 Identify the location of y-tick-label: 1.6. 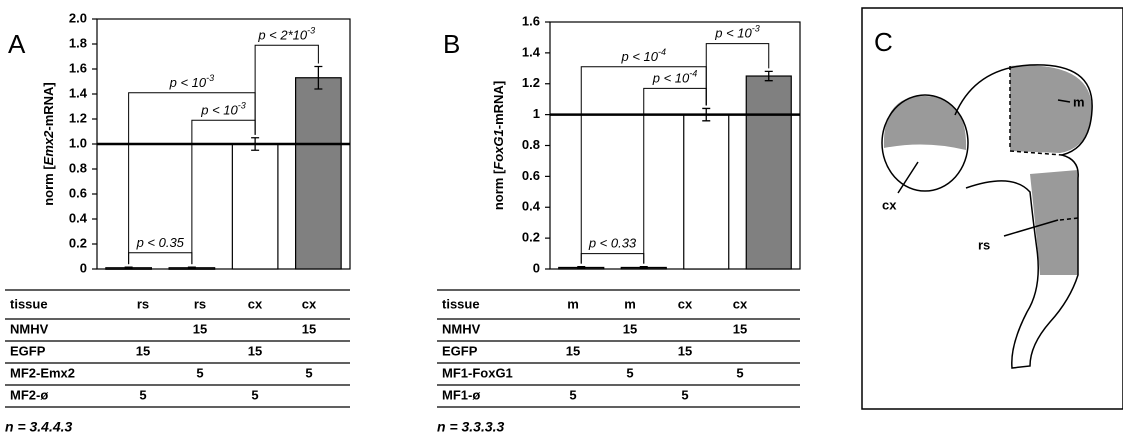
(78, 67).